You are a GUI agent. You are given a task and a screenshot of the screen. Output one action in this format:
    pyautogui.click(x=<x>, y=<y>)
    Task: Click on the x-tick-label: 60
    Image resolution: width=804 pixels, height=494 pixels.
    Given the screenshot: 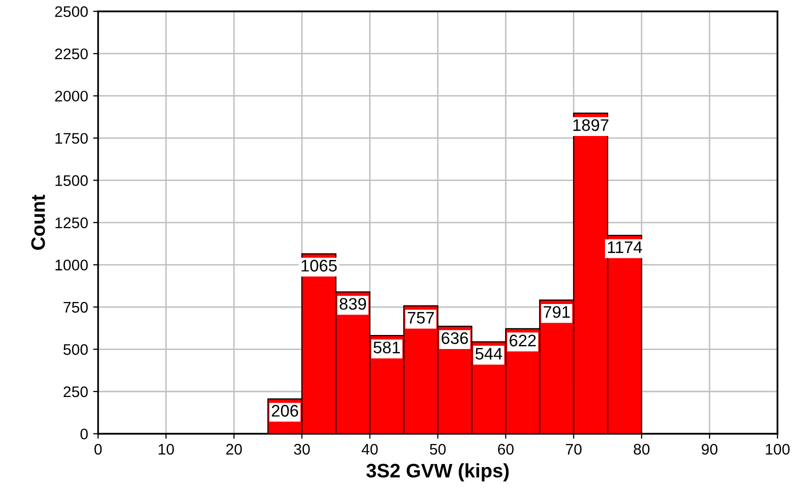 What is the action you would take?
    pyautogui.click(x=506, y=449)
    